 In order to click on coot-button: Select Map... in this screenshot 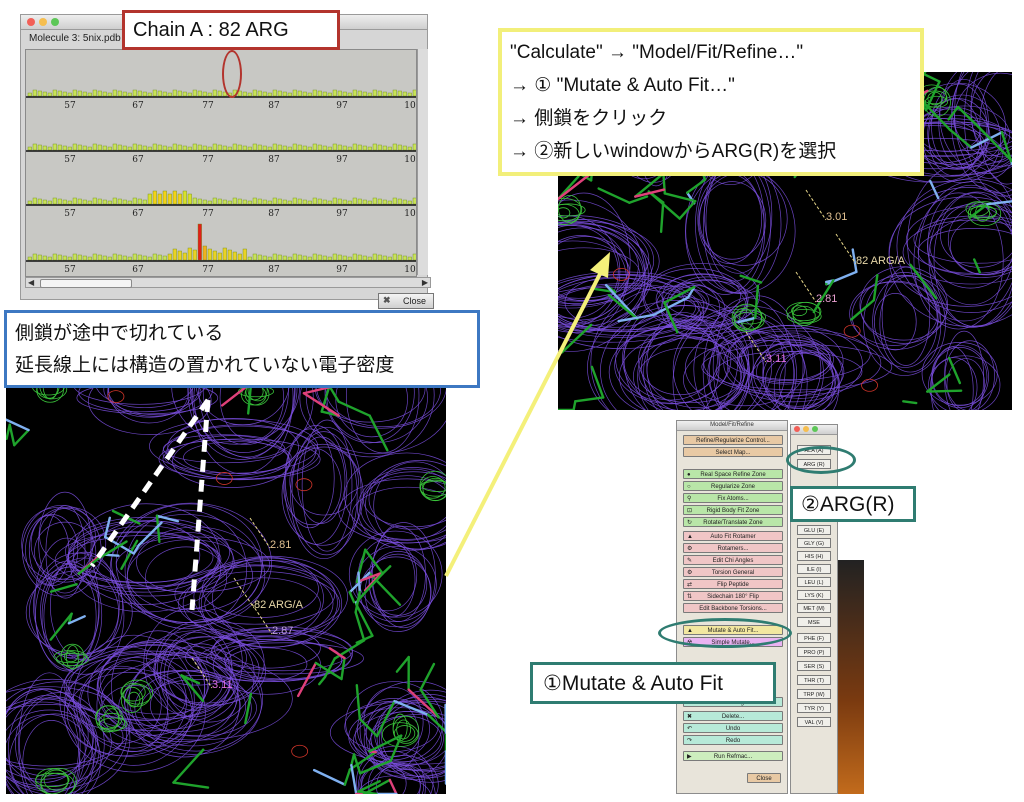, I will do `click(733, 452)`.